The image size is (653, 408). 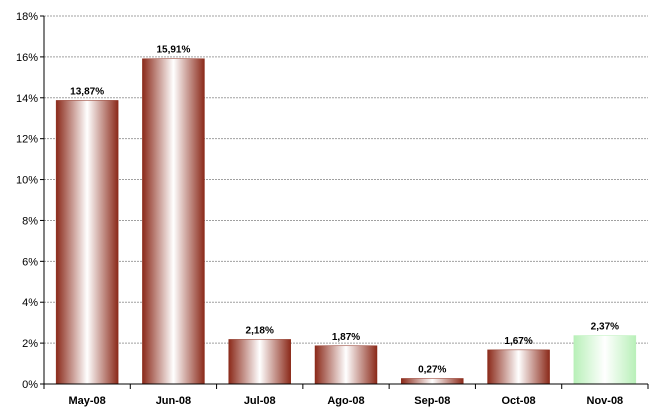 I want to click on data-label: 13,87%, so click(x=87, y=91).